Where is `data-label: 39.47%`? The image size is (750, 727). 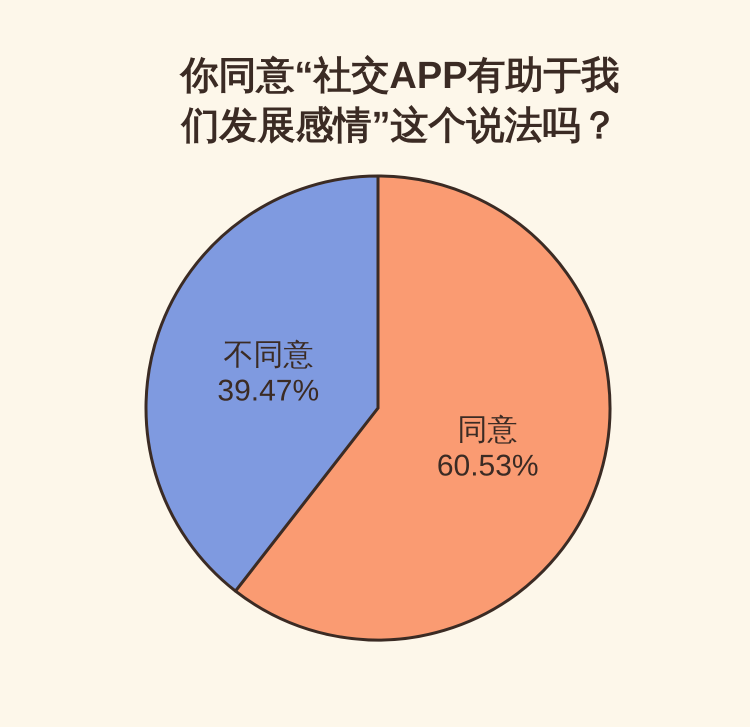 data-label: 39.47% is located at coordinates (268, 391).